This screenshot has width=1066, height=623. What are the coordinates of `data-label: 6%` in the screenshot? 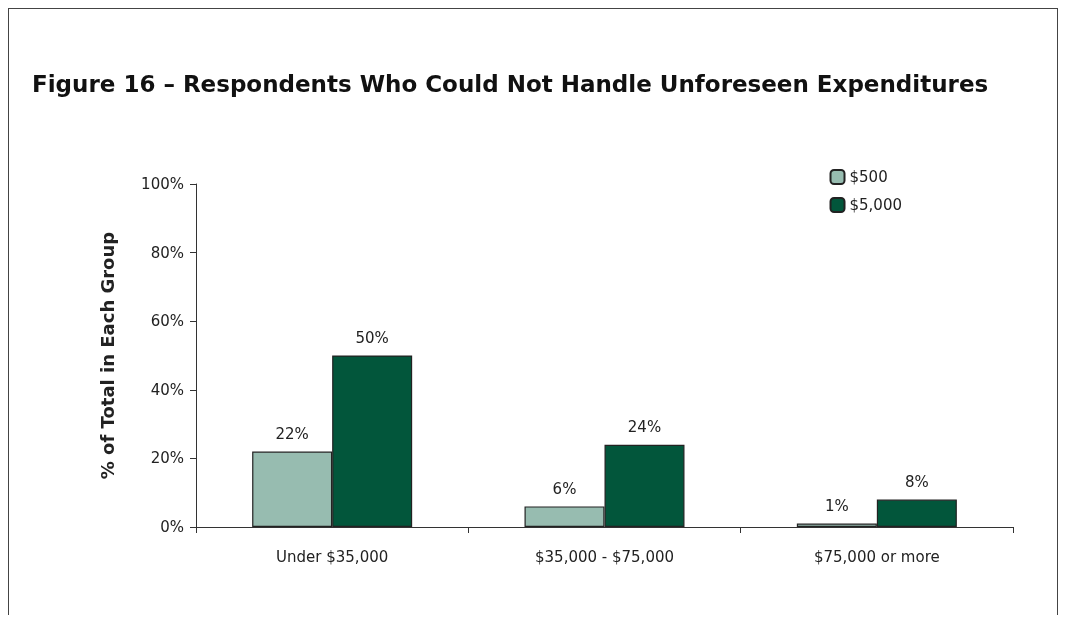 It's located at (564, 488).